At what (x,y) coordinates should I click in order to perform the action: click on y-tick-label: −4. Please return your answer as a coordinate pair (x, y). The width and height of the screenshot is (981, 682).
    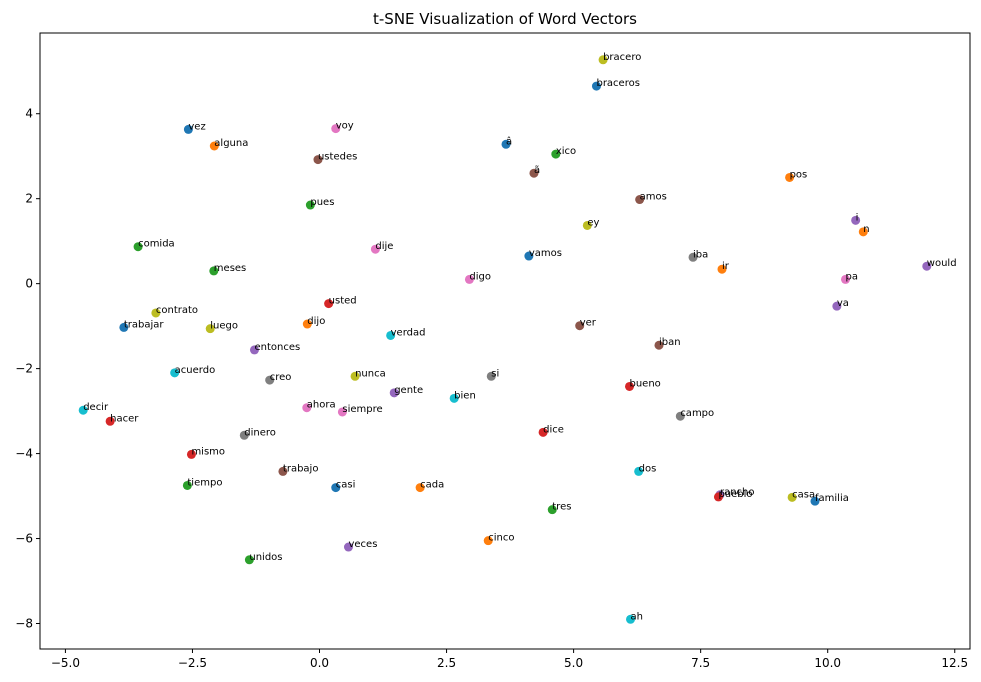
    Looking at the image, I should click on (24, 454).